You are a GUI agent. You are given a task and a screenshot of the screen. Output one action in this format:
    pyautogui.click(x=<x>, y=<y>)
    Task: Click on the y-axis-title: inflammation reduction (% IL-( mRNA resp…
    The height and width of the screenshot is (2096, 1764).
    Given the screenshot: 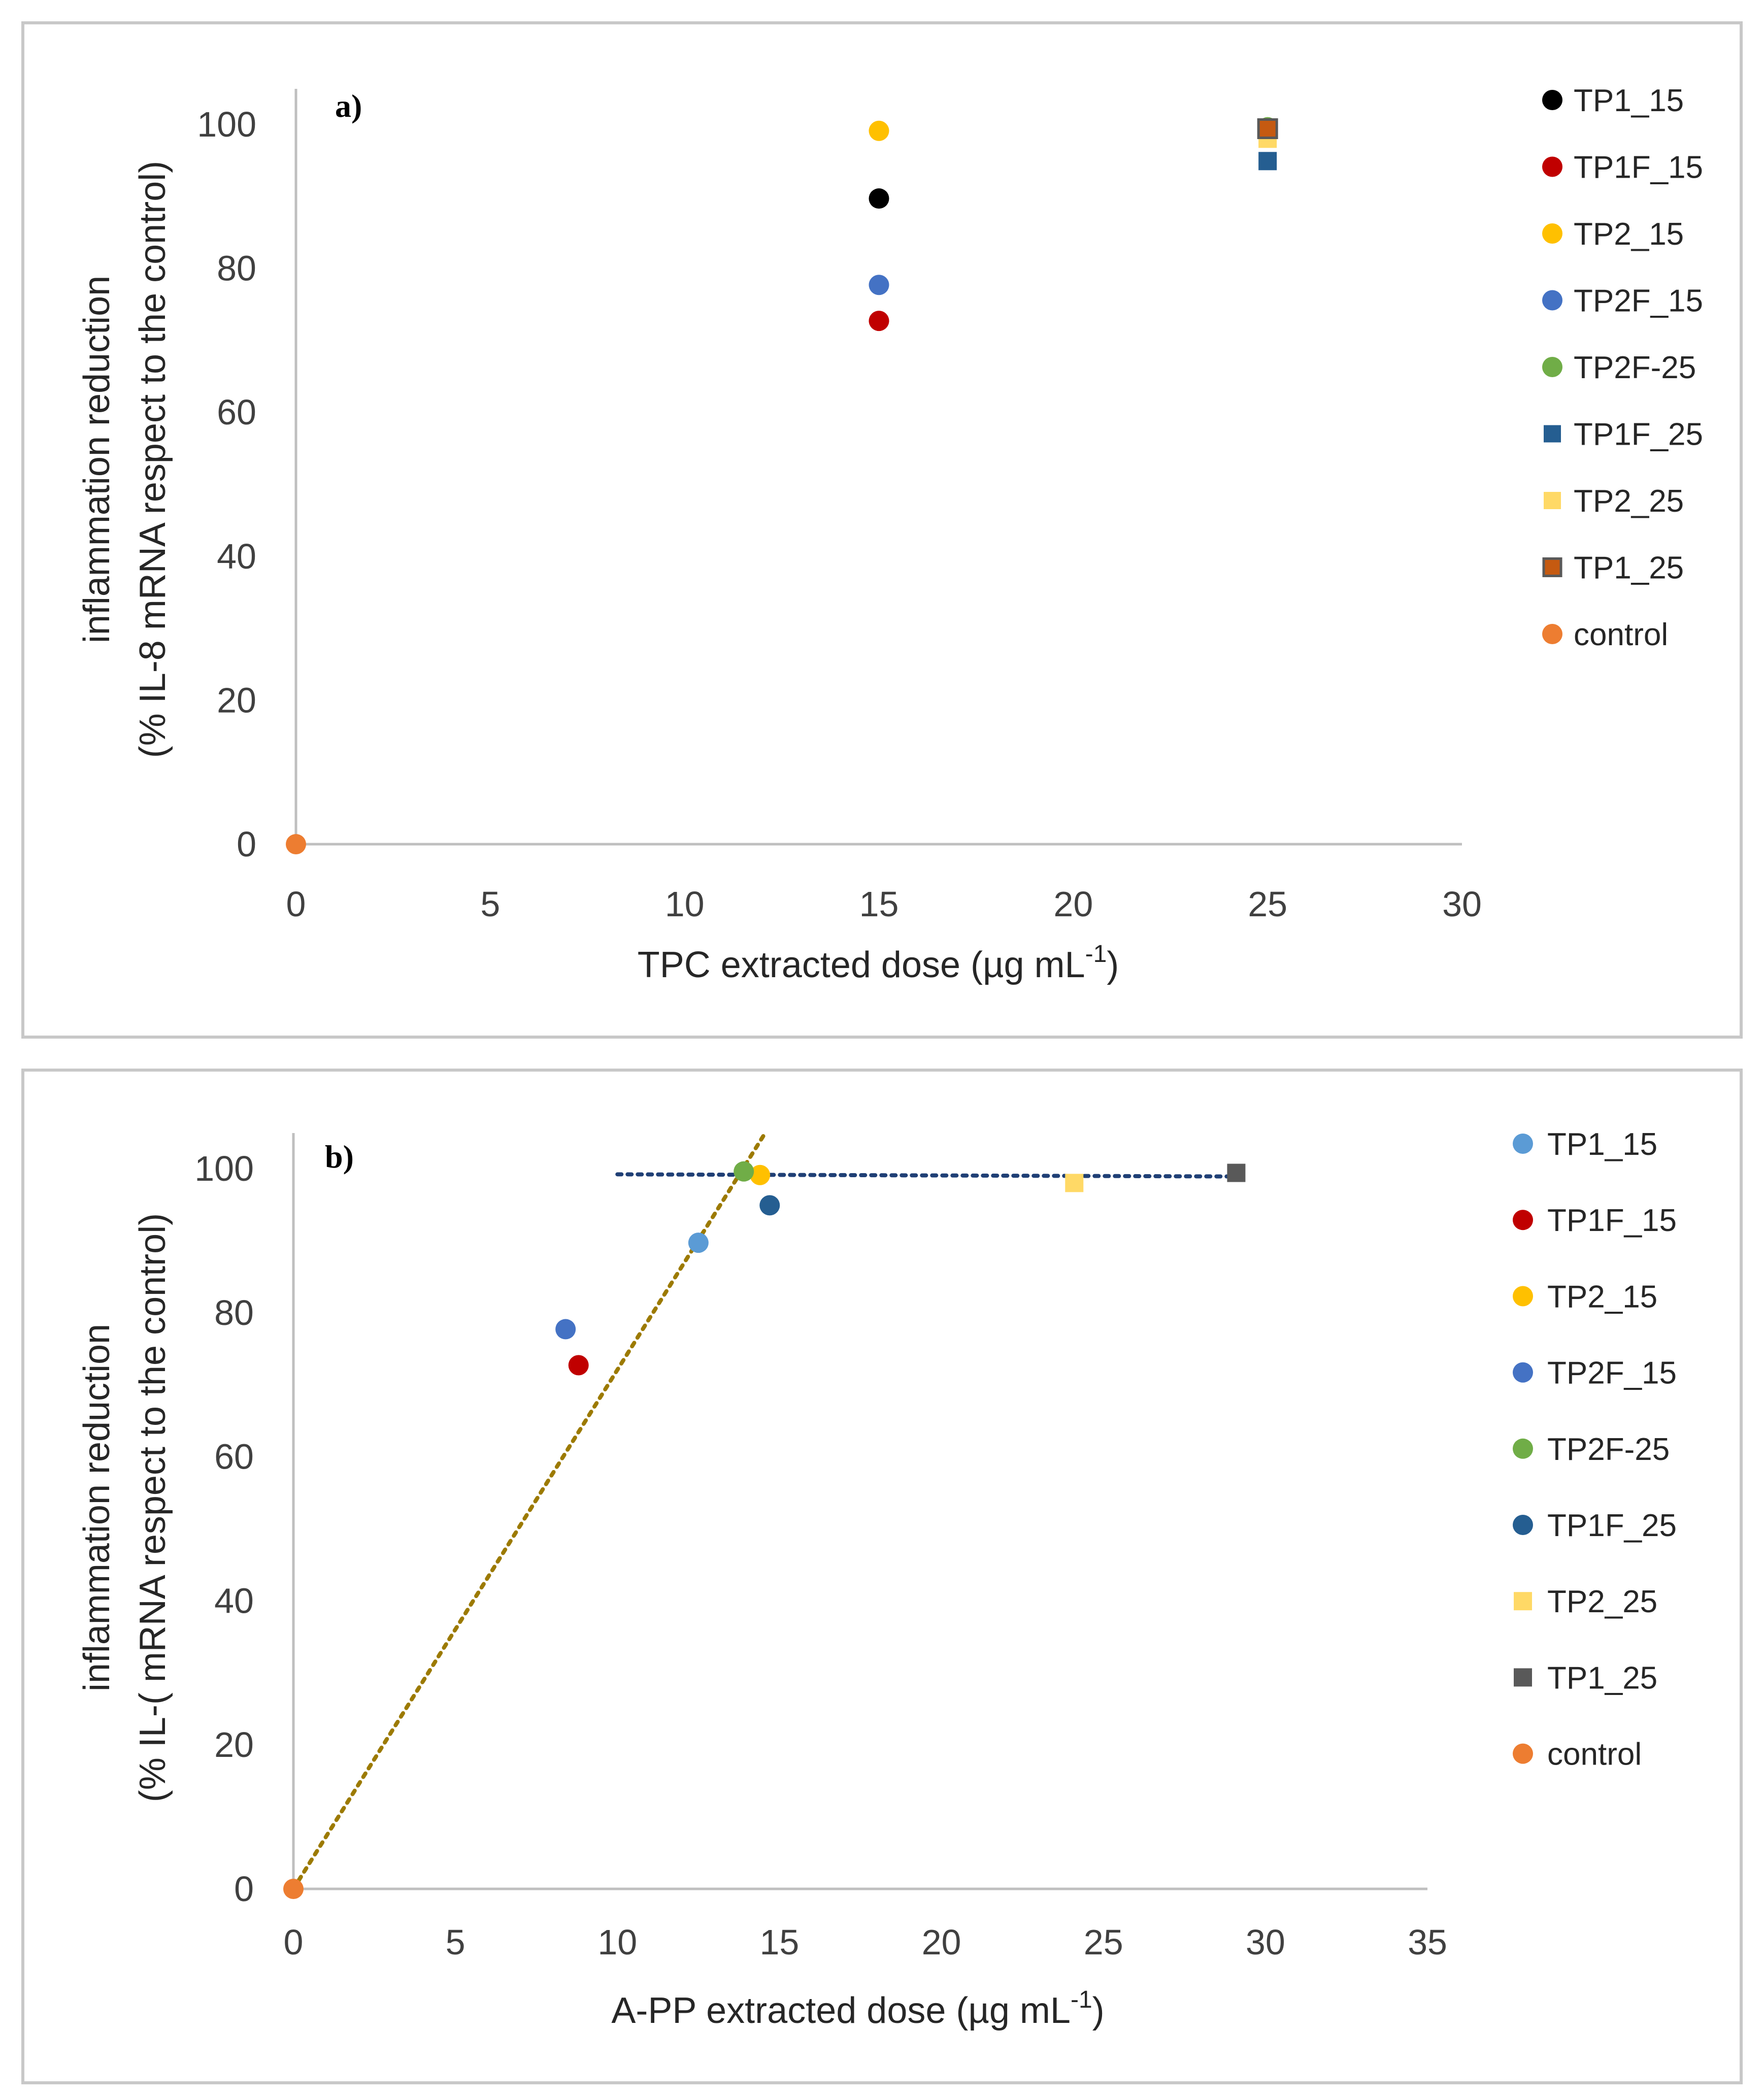 What is the action you would take?
    pyautogui.click(x=125, y=1507)
    